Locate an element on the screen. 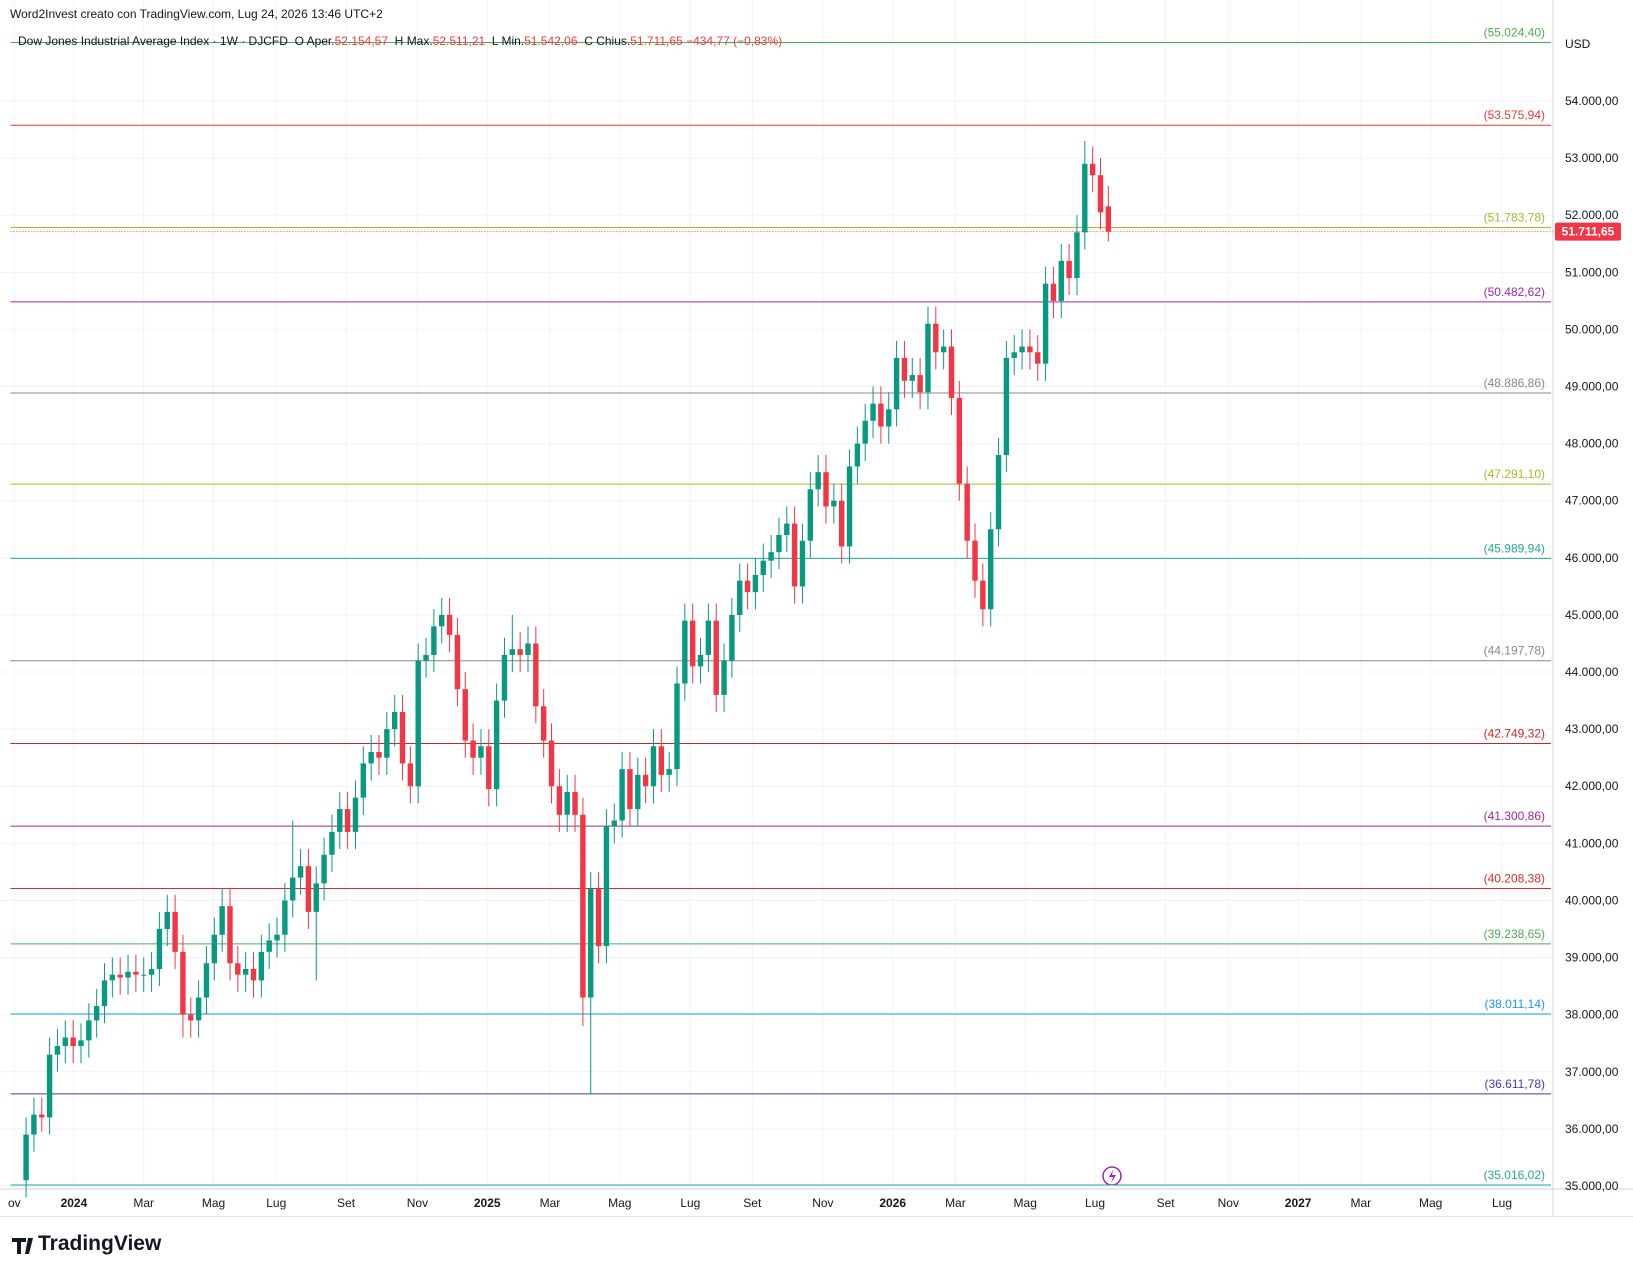 This screenshot has height=1276, width=1633. level-label: (55.024,40) is located at coordinates (1514, 33).